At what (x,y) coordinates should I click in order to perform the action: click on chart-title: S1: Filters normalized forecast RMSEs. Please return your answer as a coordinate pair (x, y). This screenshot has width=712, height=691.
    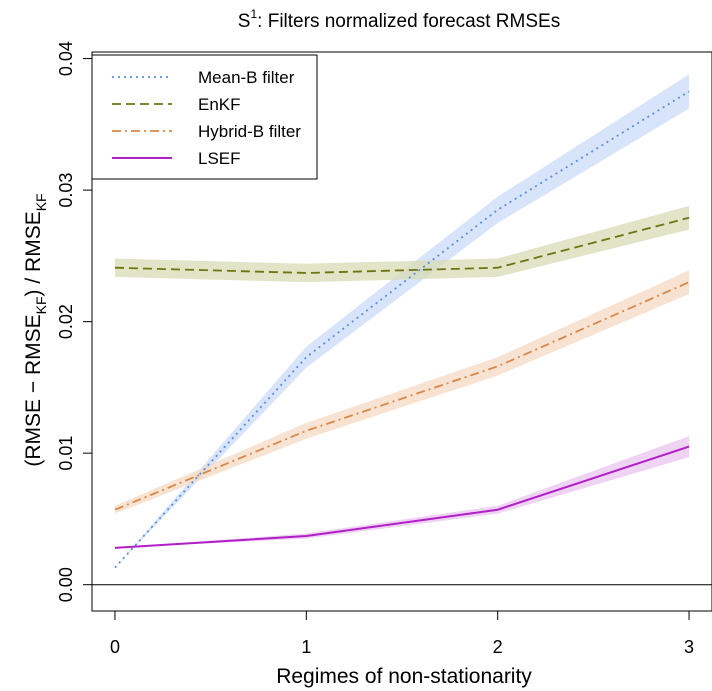
    Looking at the image, I should click on (399, 19).